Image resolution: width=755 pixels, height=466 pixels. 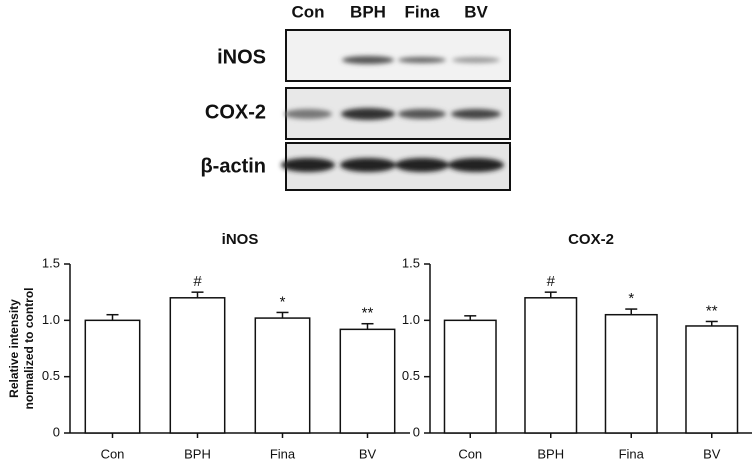 I want to click on lane-label: BPH, so click(x=368, y=11).